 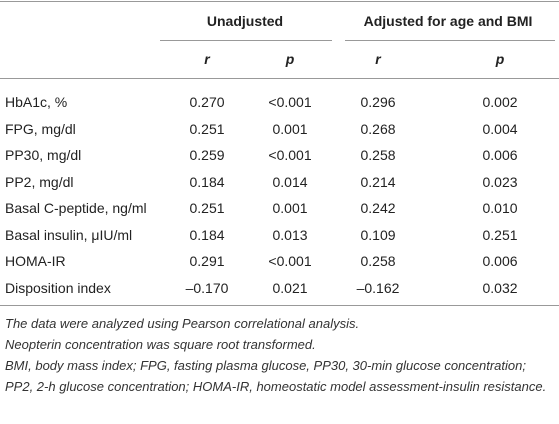 I want to click on bottom-rule, so click(x=279, y=305).